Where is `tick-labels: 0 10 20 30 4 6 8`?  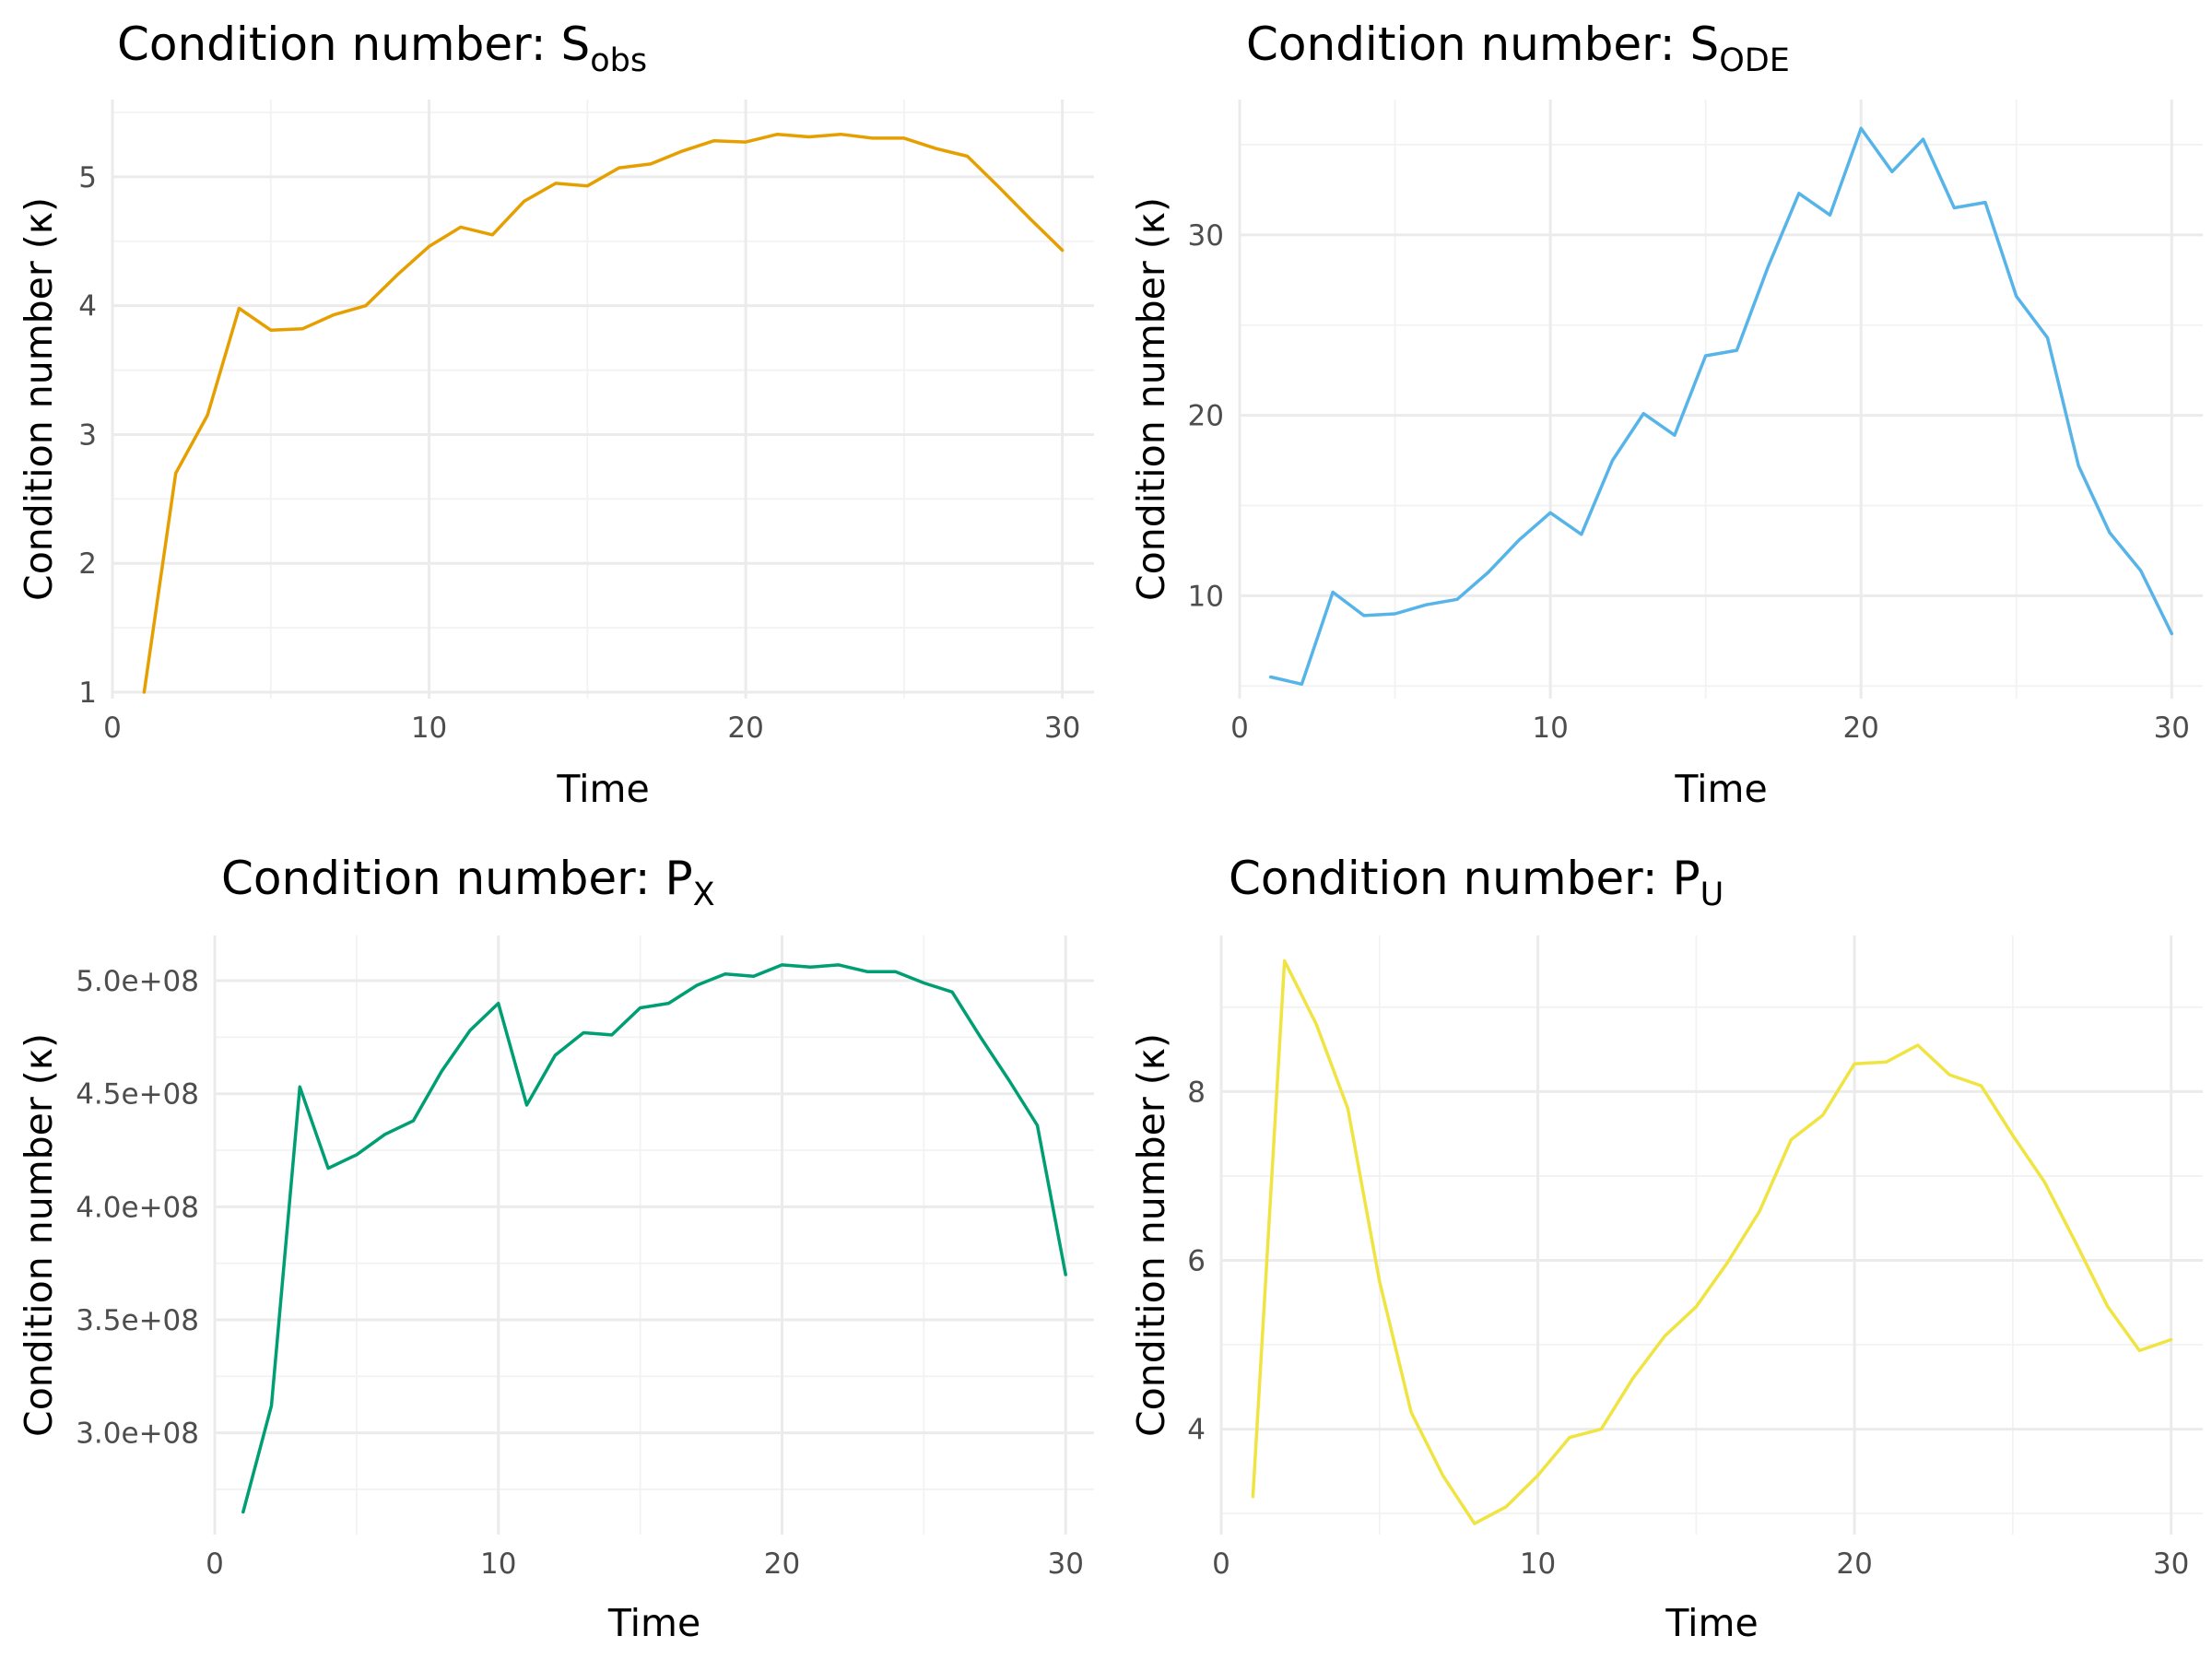 tick-labels: 0 10 20 30 4 6 8 is located at coordinates (1688, 1328).